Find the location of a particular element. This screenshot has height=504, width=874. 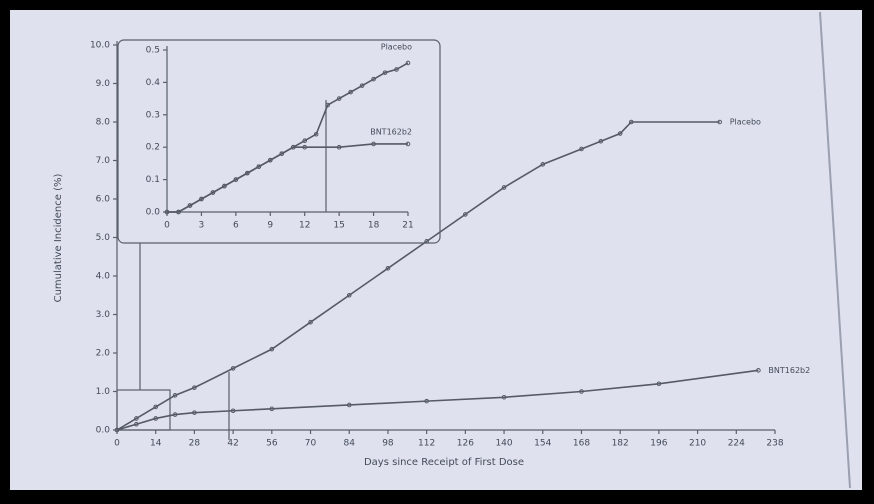

x-tick-label: 182 is located at coordinates (620, 444).